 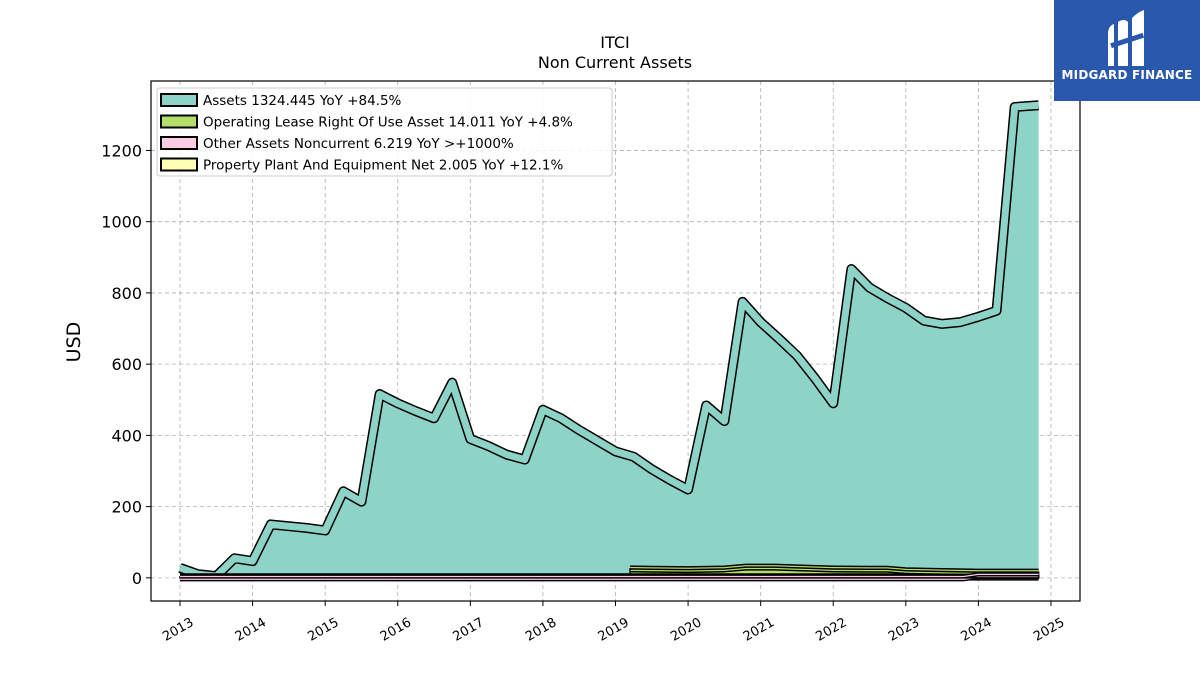 I want to click on x-tick-label: 2015, so click(x=323, y=630).